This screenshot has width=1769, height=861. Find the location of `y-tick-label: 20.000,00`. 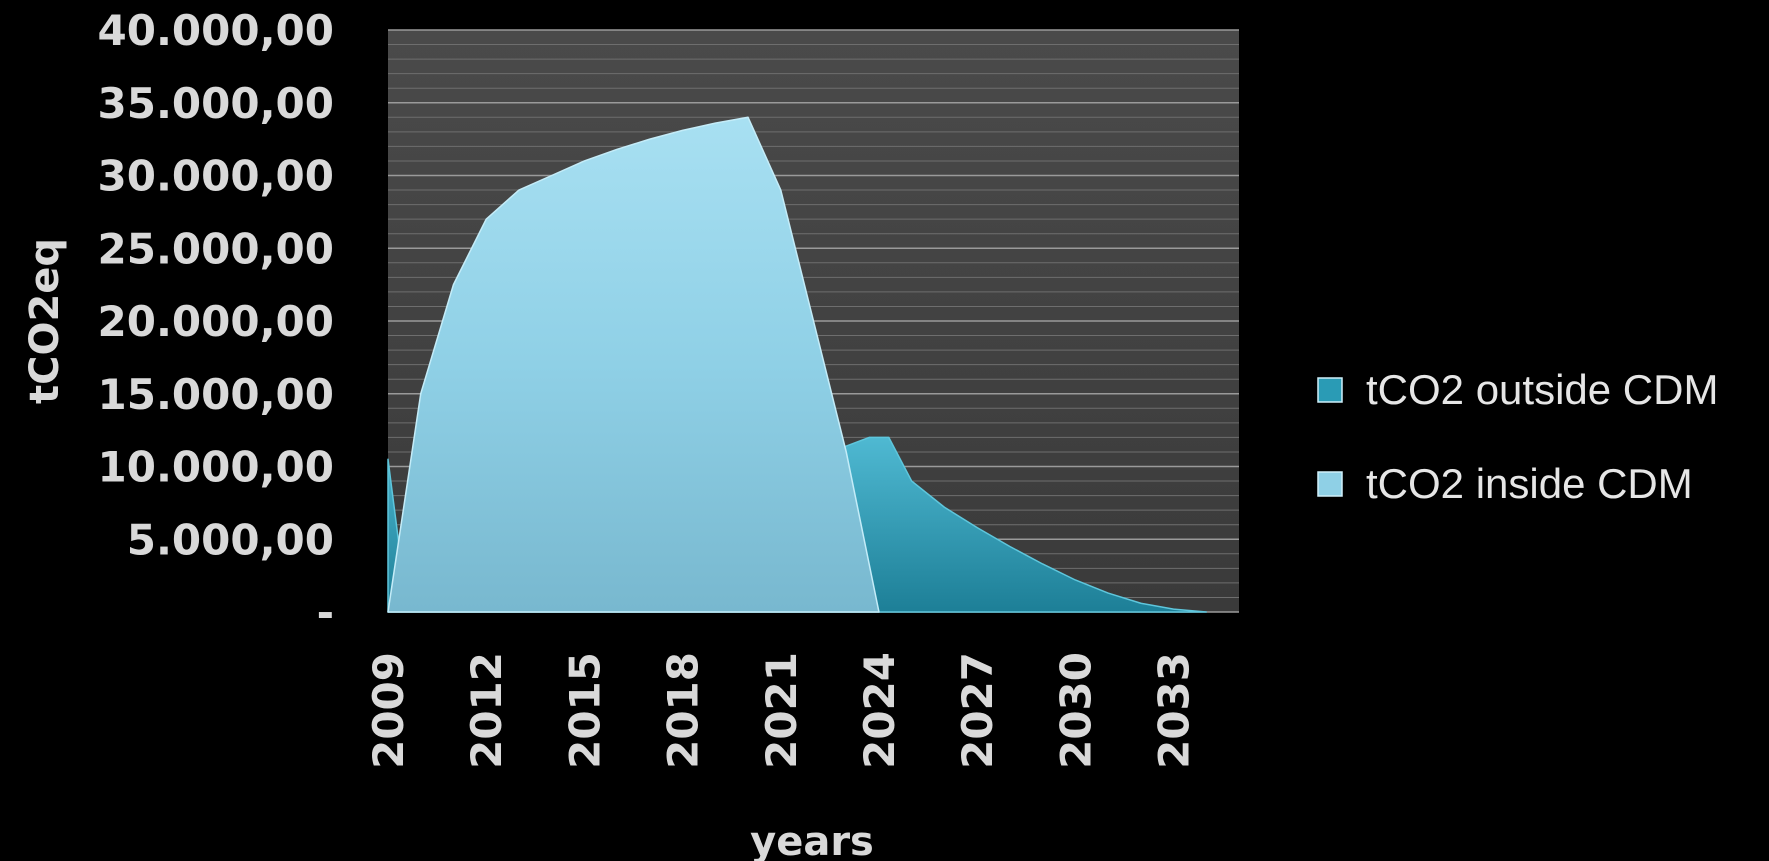

y-tick-label: 20.000,00 is located at coordinates (216, 321).